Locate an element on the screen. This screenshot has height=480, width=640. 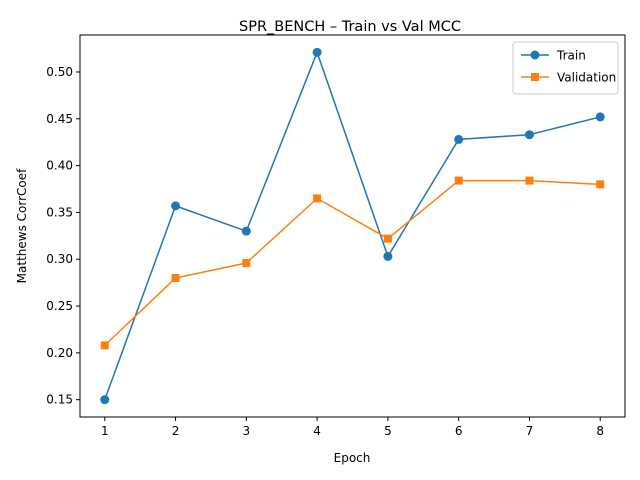
x-tick-label: 1 is located at coordinates (105, 431).